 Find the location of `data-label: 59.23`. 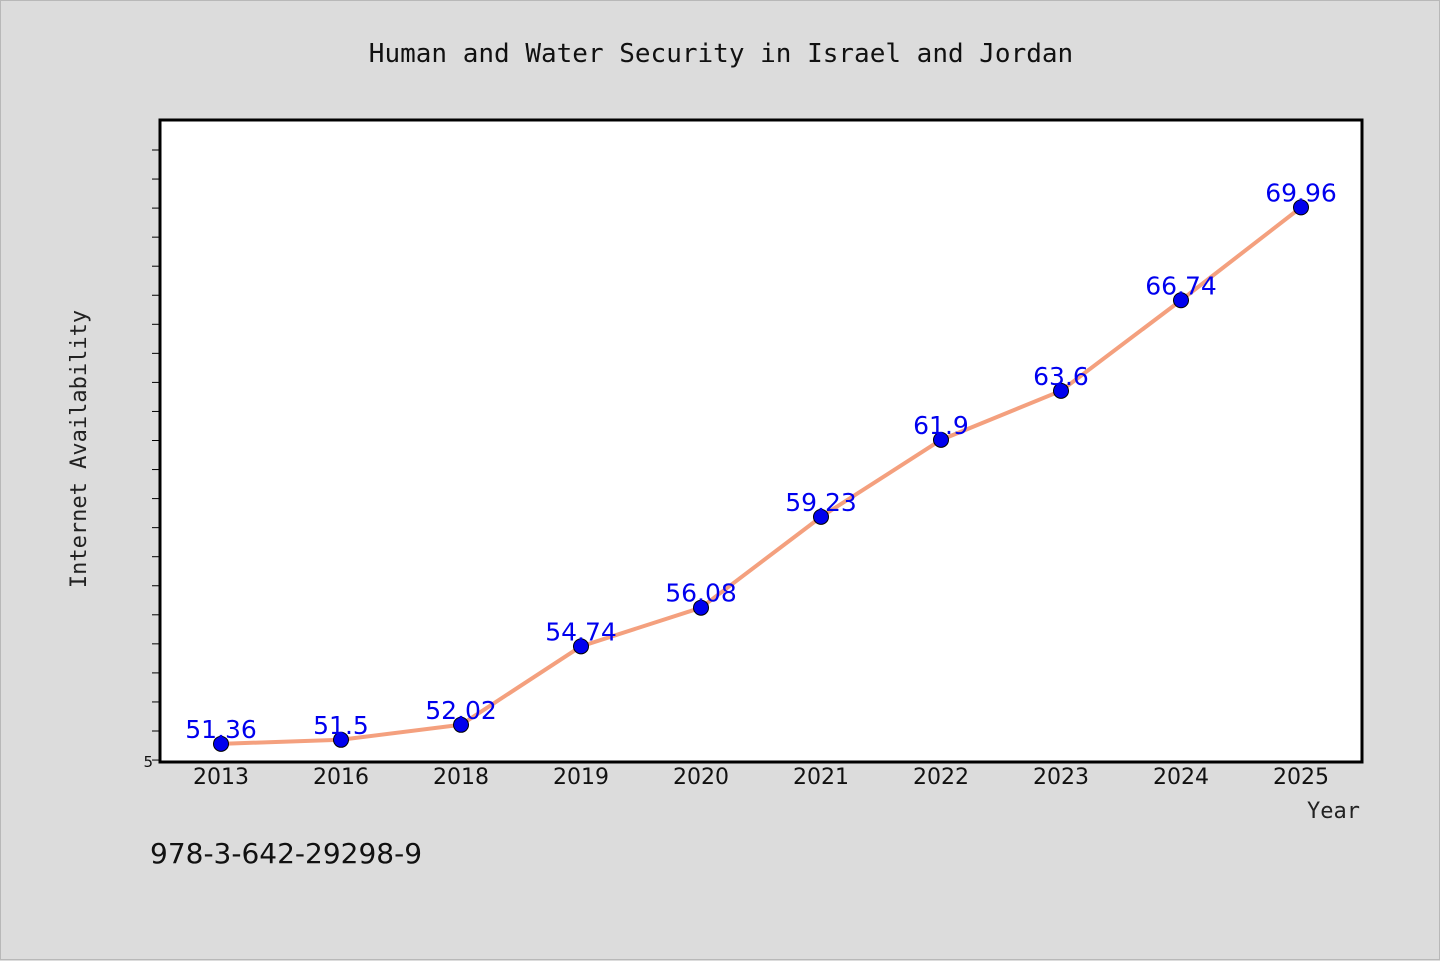

data-label: 59.23 is located at coordinates (821, 502).